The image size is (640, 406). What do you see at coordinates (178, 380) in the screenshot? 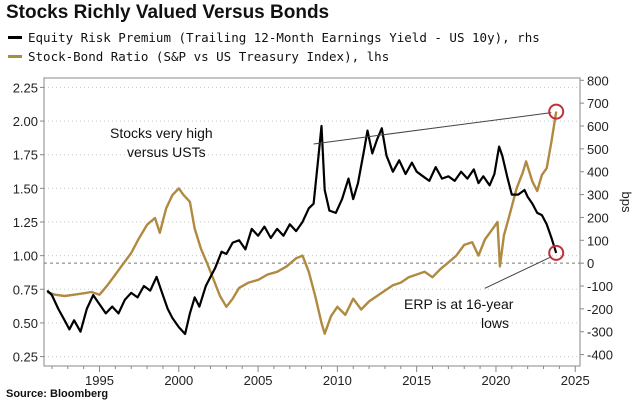
I see `x-tick-label: 2000` at bounding box center [178, 380].